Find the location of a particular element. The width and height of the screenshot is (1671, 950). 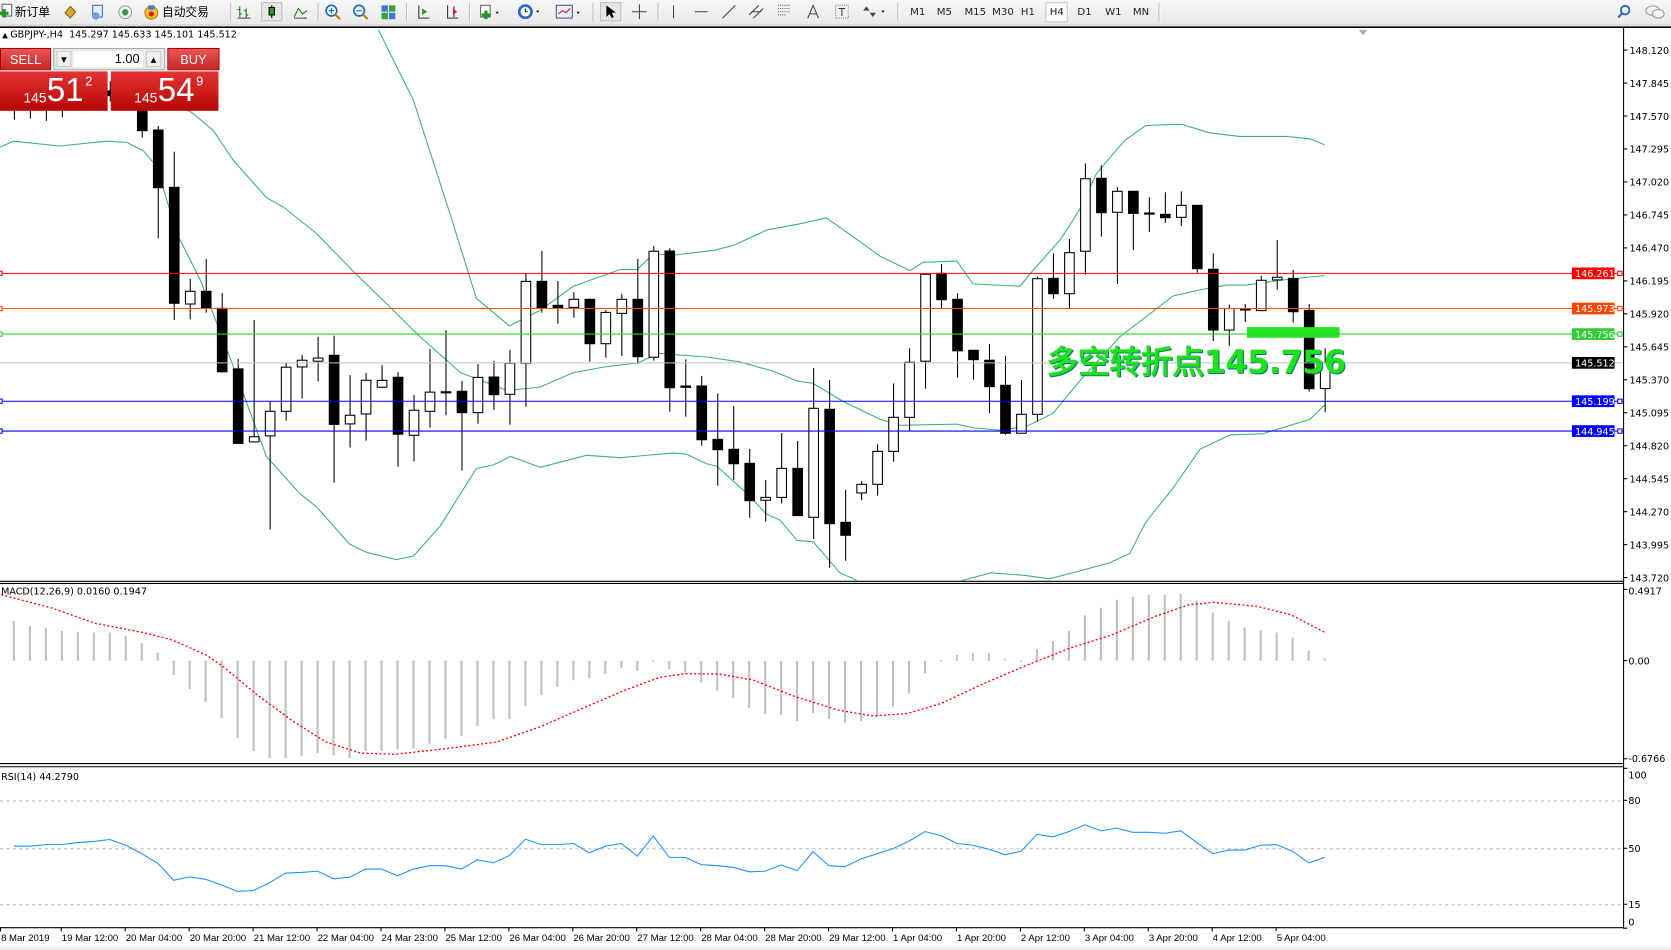

lot-size-stepper: ▼ 1.00 ▲ is located at coordinates (109, 59).